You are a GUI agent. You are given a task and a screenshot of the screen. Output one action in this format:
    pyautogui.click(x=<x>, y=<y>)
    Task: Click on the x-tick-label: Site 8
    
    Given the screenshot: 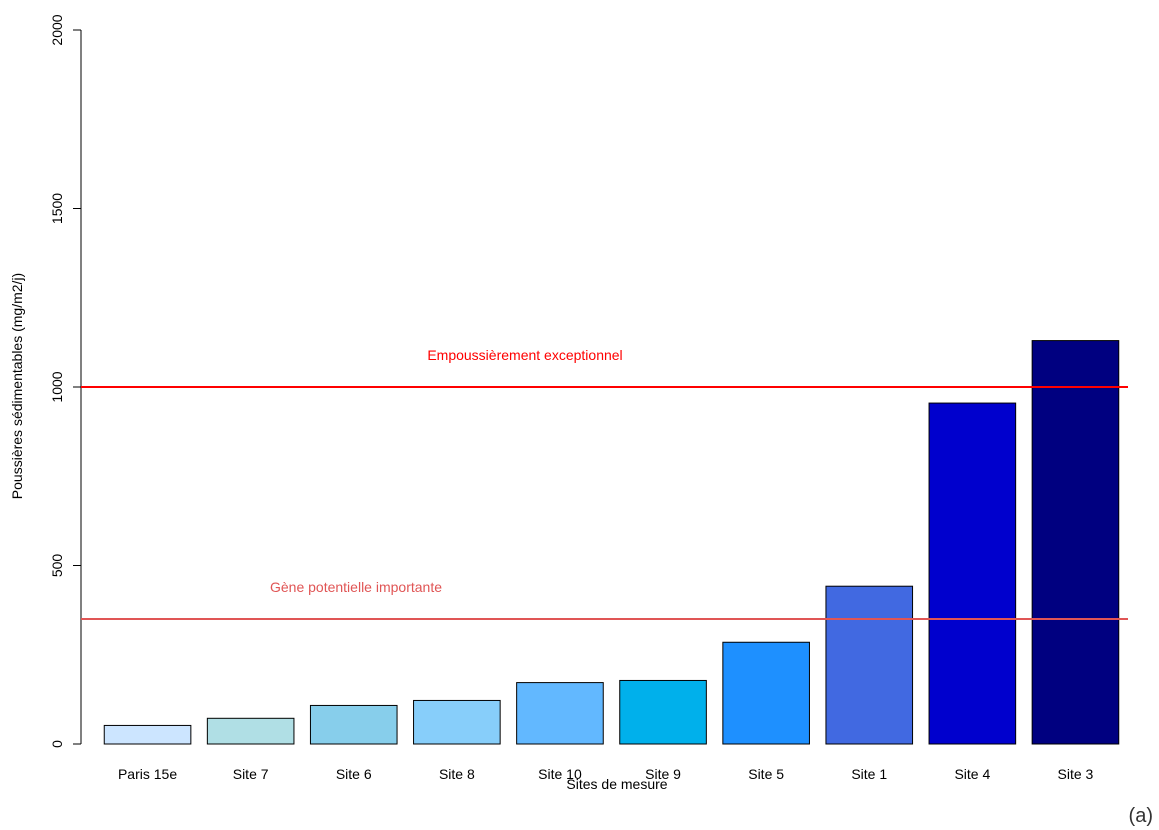 What is the action you would take?
    pyautogui.click(x=457, y=774)
    